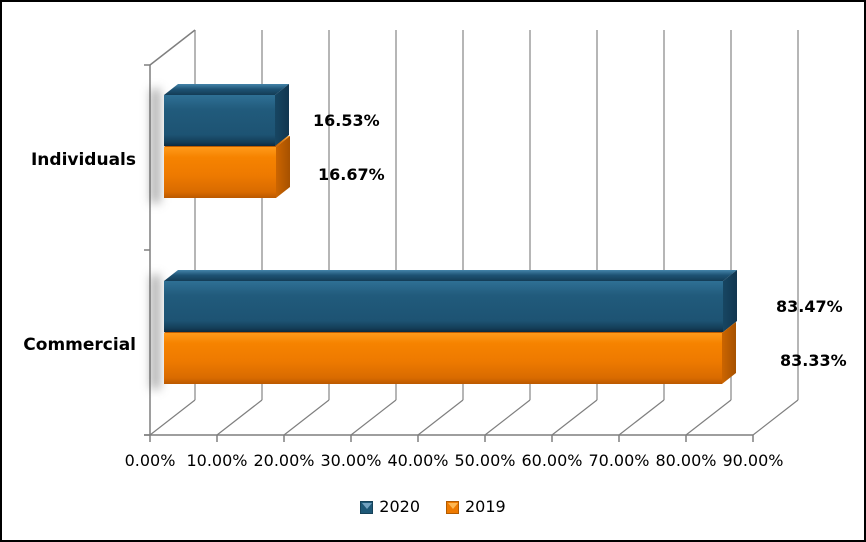 Image resolution: width=866 pixels, height=542 pixels. What do you see at coordinates (351, 460) in the screenshot?
I see `x-axis-tick-label: 30.00%` at bounding box center [351, 460].